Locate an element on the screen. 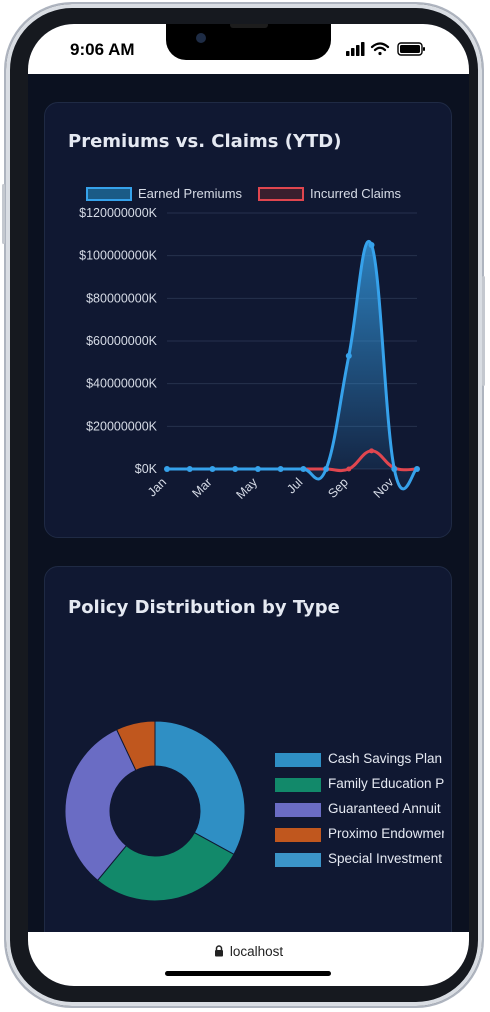 This screenshot has width=490, height=1012. status-time: 9:06 AM is located at coordinates (102, 49).